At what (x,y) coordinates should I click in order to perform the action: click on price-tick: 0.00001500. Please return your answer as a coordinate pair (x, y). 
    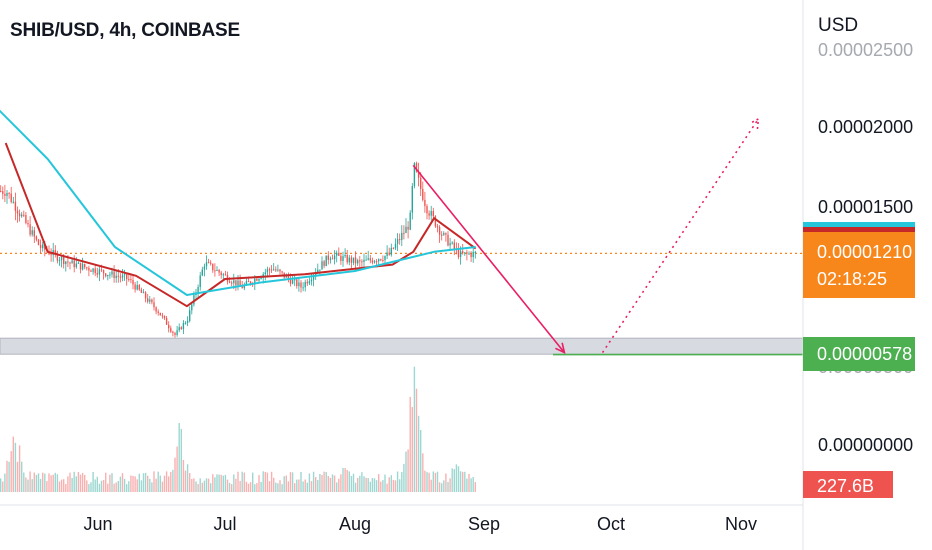
    Looking at the image, I should click on (866, 207).